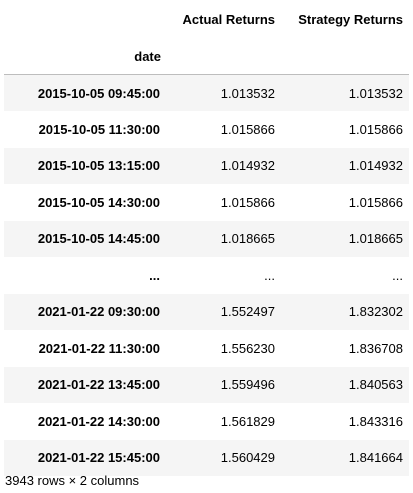 This screenshot has height=493, width=413. What do you see at coordinates (206, 457) in the screenshot?
I see `table-row: 2021-01-22 15:45:00 1.560429 1.841664` at bounding box center [206, 457].